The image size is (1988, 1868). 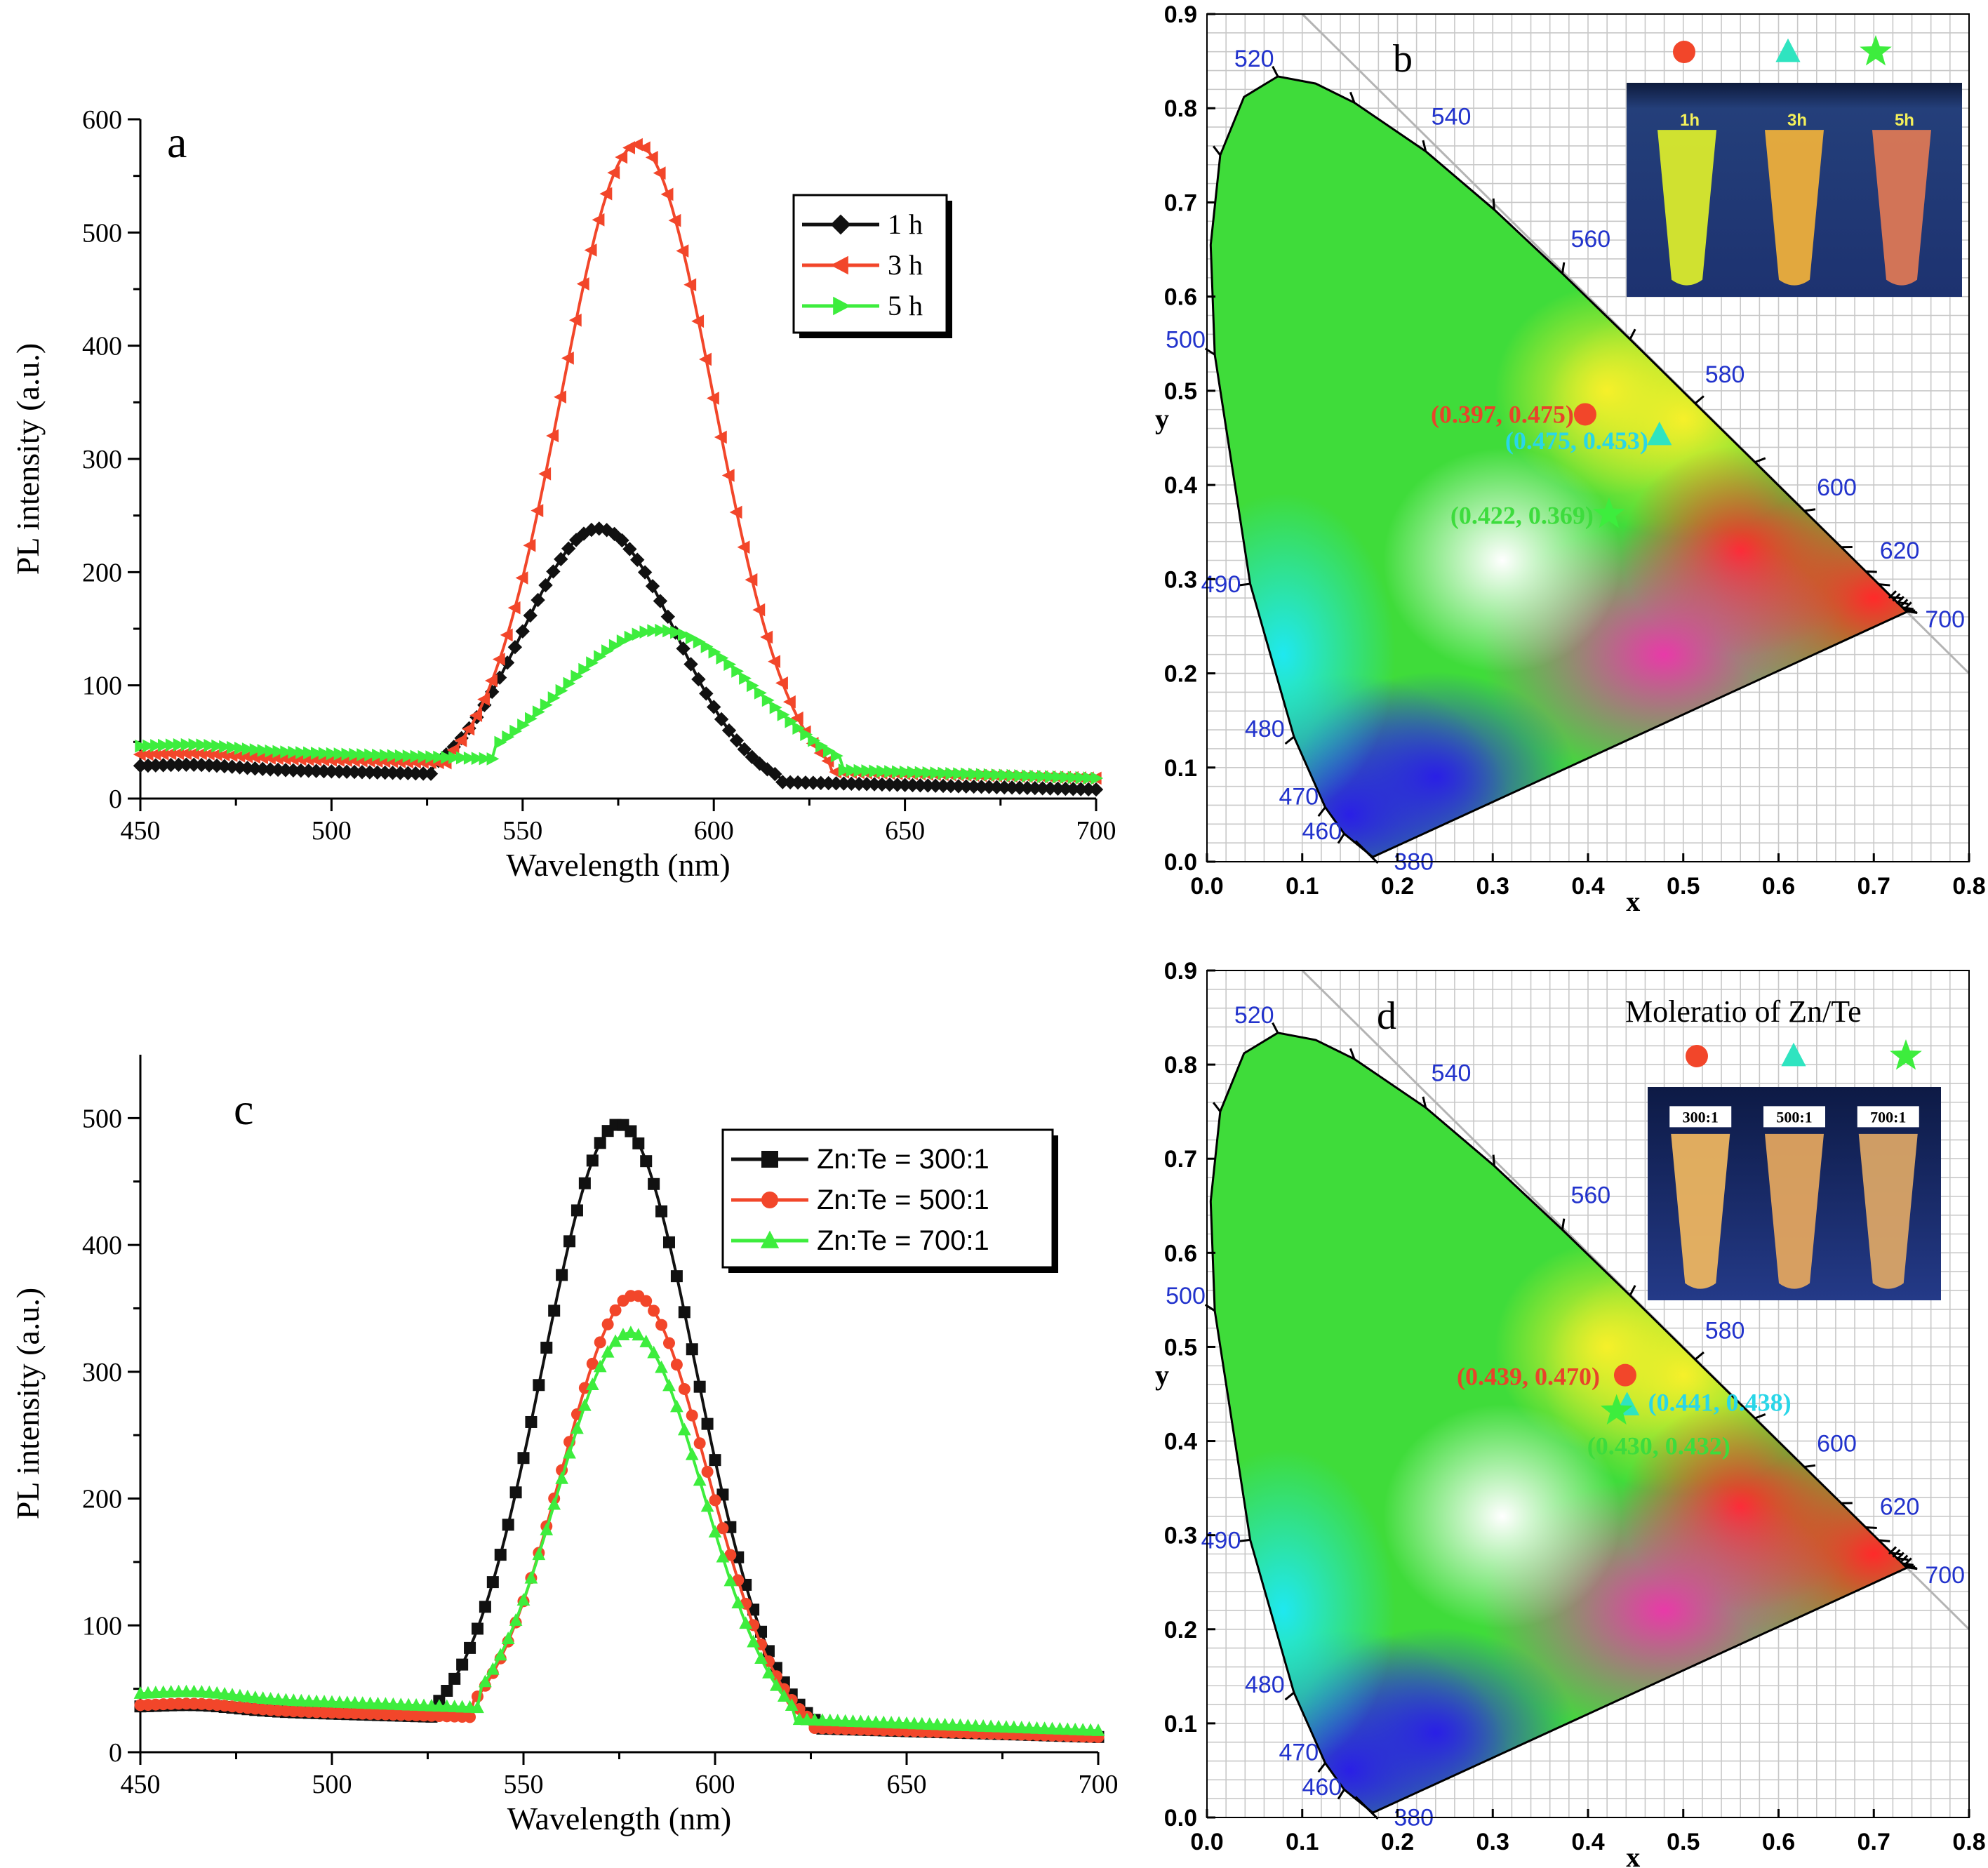 What do you see at coordinates (102, 1246) in the screenshot?
I see `y-tick-label: 400` at bounding box center [102, 1246].